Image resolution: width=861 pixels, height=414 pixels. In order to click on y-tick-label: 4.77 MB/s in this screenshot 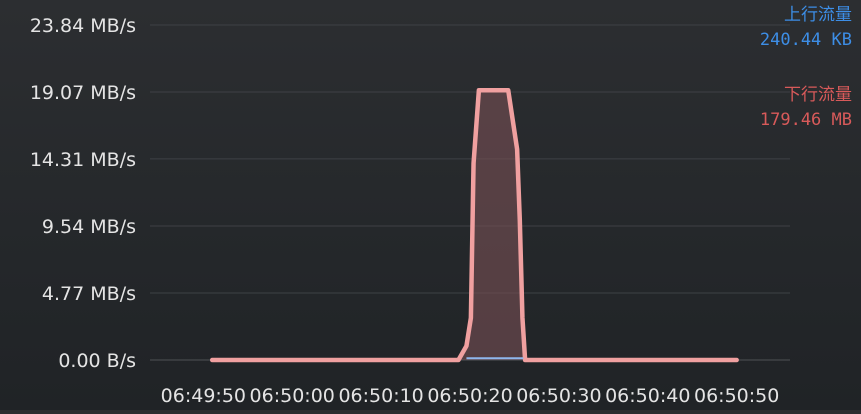, I will do `click(89, 294)`.